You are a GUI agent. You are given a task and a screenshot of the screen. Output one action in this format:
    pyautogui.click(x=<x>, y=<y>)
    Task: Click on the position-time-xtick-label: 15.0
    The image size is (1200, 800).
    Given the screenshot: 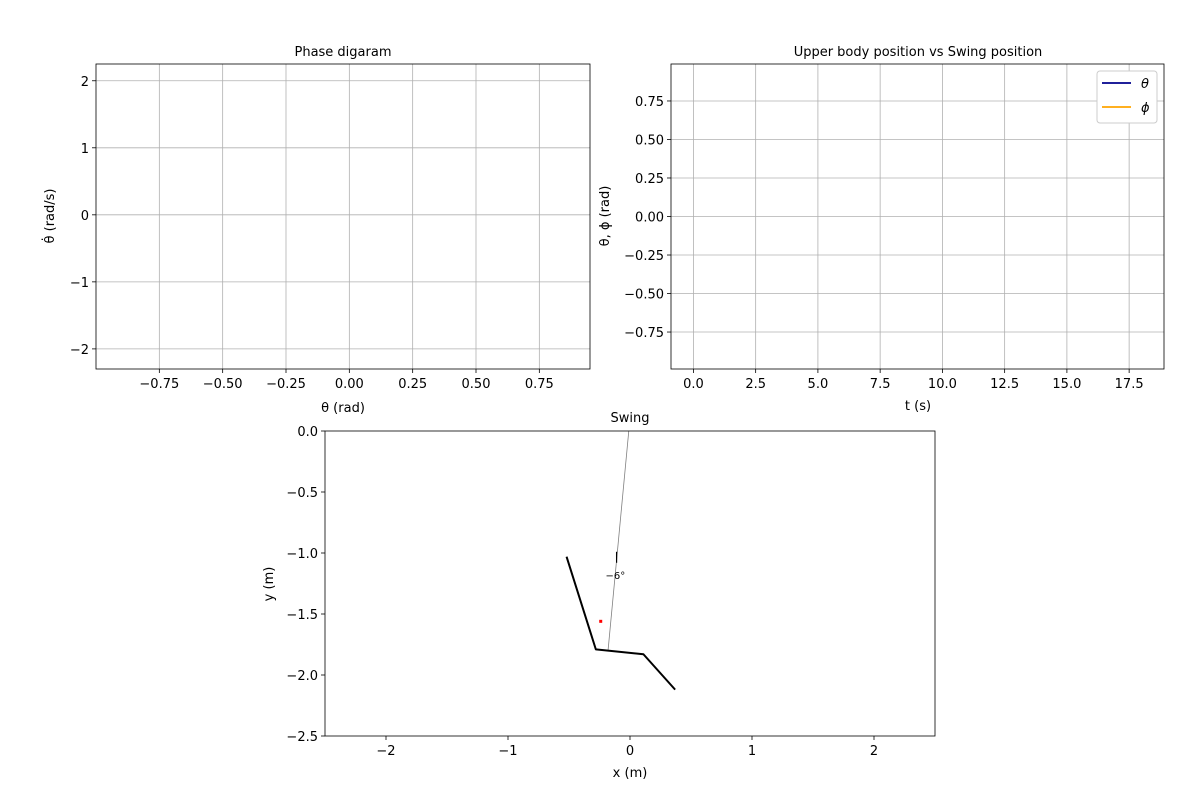 What is the action you would take?
    pyautogui.click(x=1066, y=384)
    